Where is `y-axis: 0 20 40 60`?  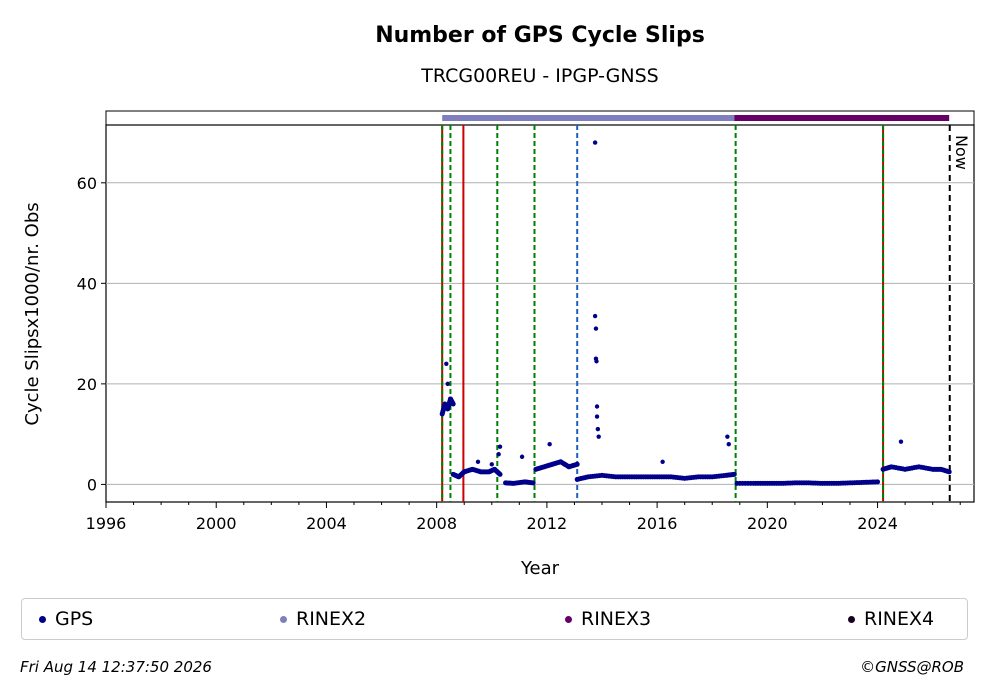 y-axis: 0 20 40 60 is located at coordinates (91, 334).